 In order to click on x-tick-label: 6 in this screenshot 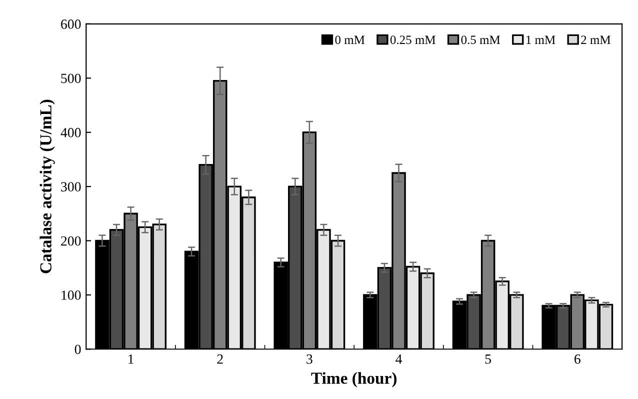, I will do `click(577, 359)`.